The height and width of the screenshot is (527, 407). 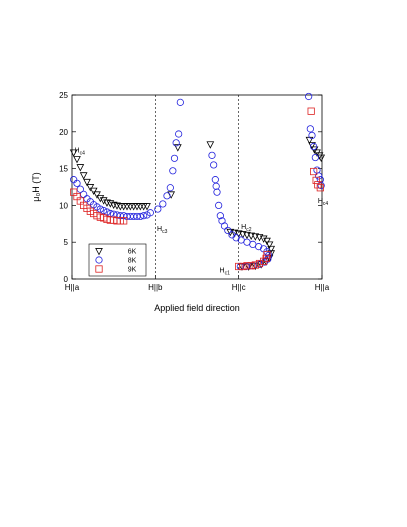 What do you see at coordinates (162, 230) in the screenshot?
I see `annotation-label: Hc3` at bounding box center [162, 230].